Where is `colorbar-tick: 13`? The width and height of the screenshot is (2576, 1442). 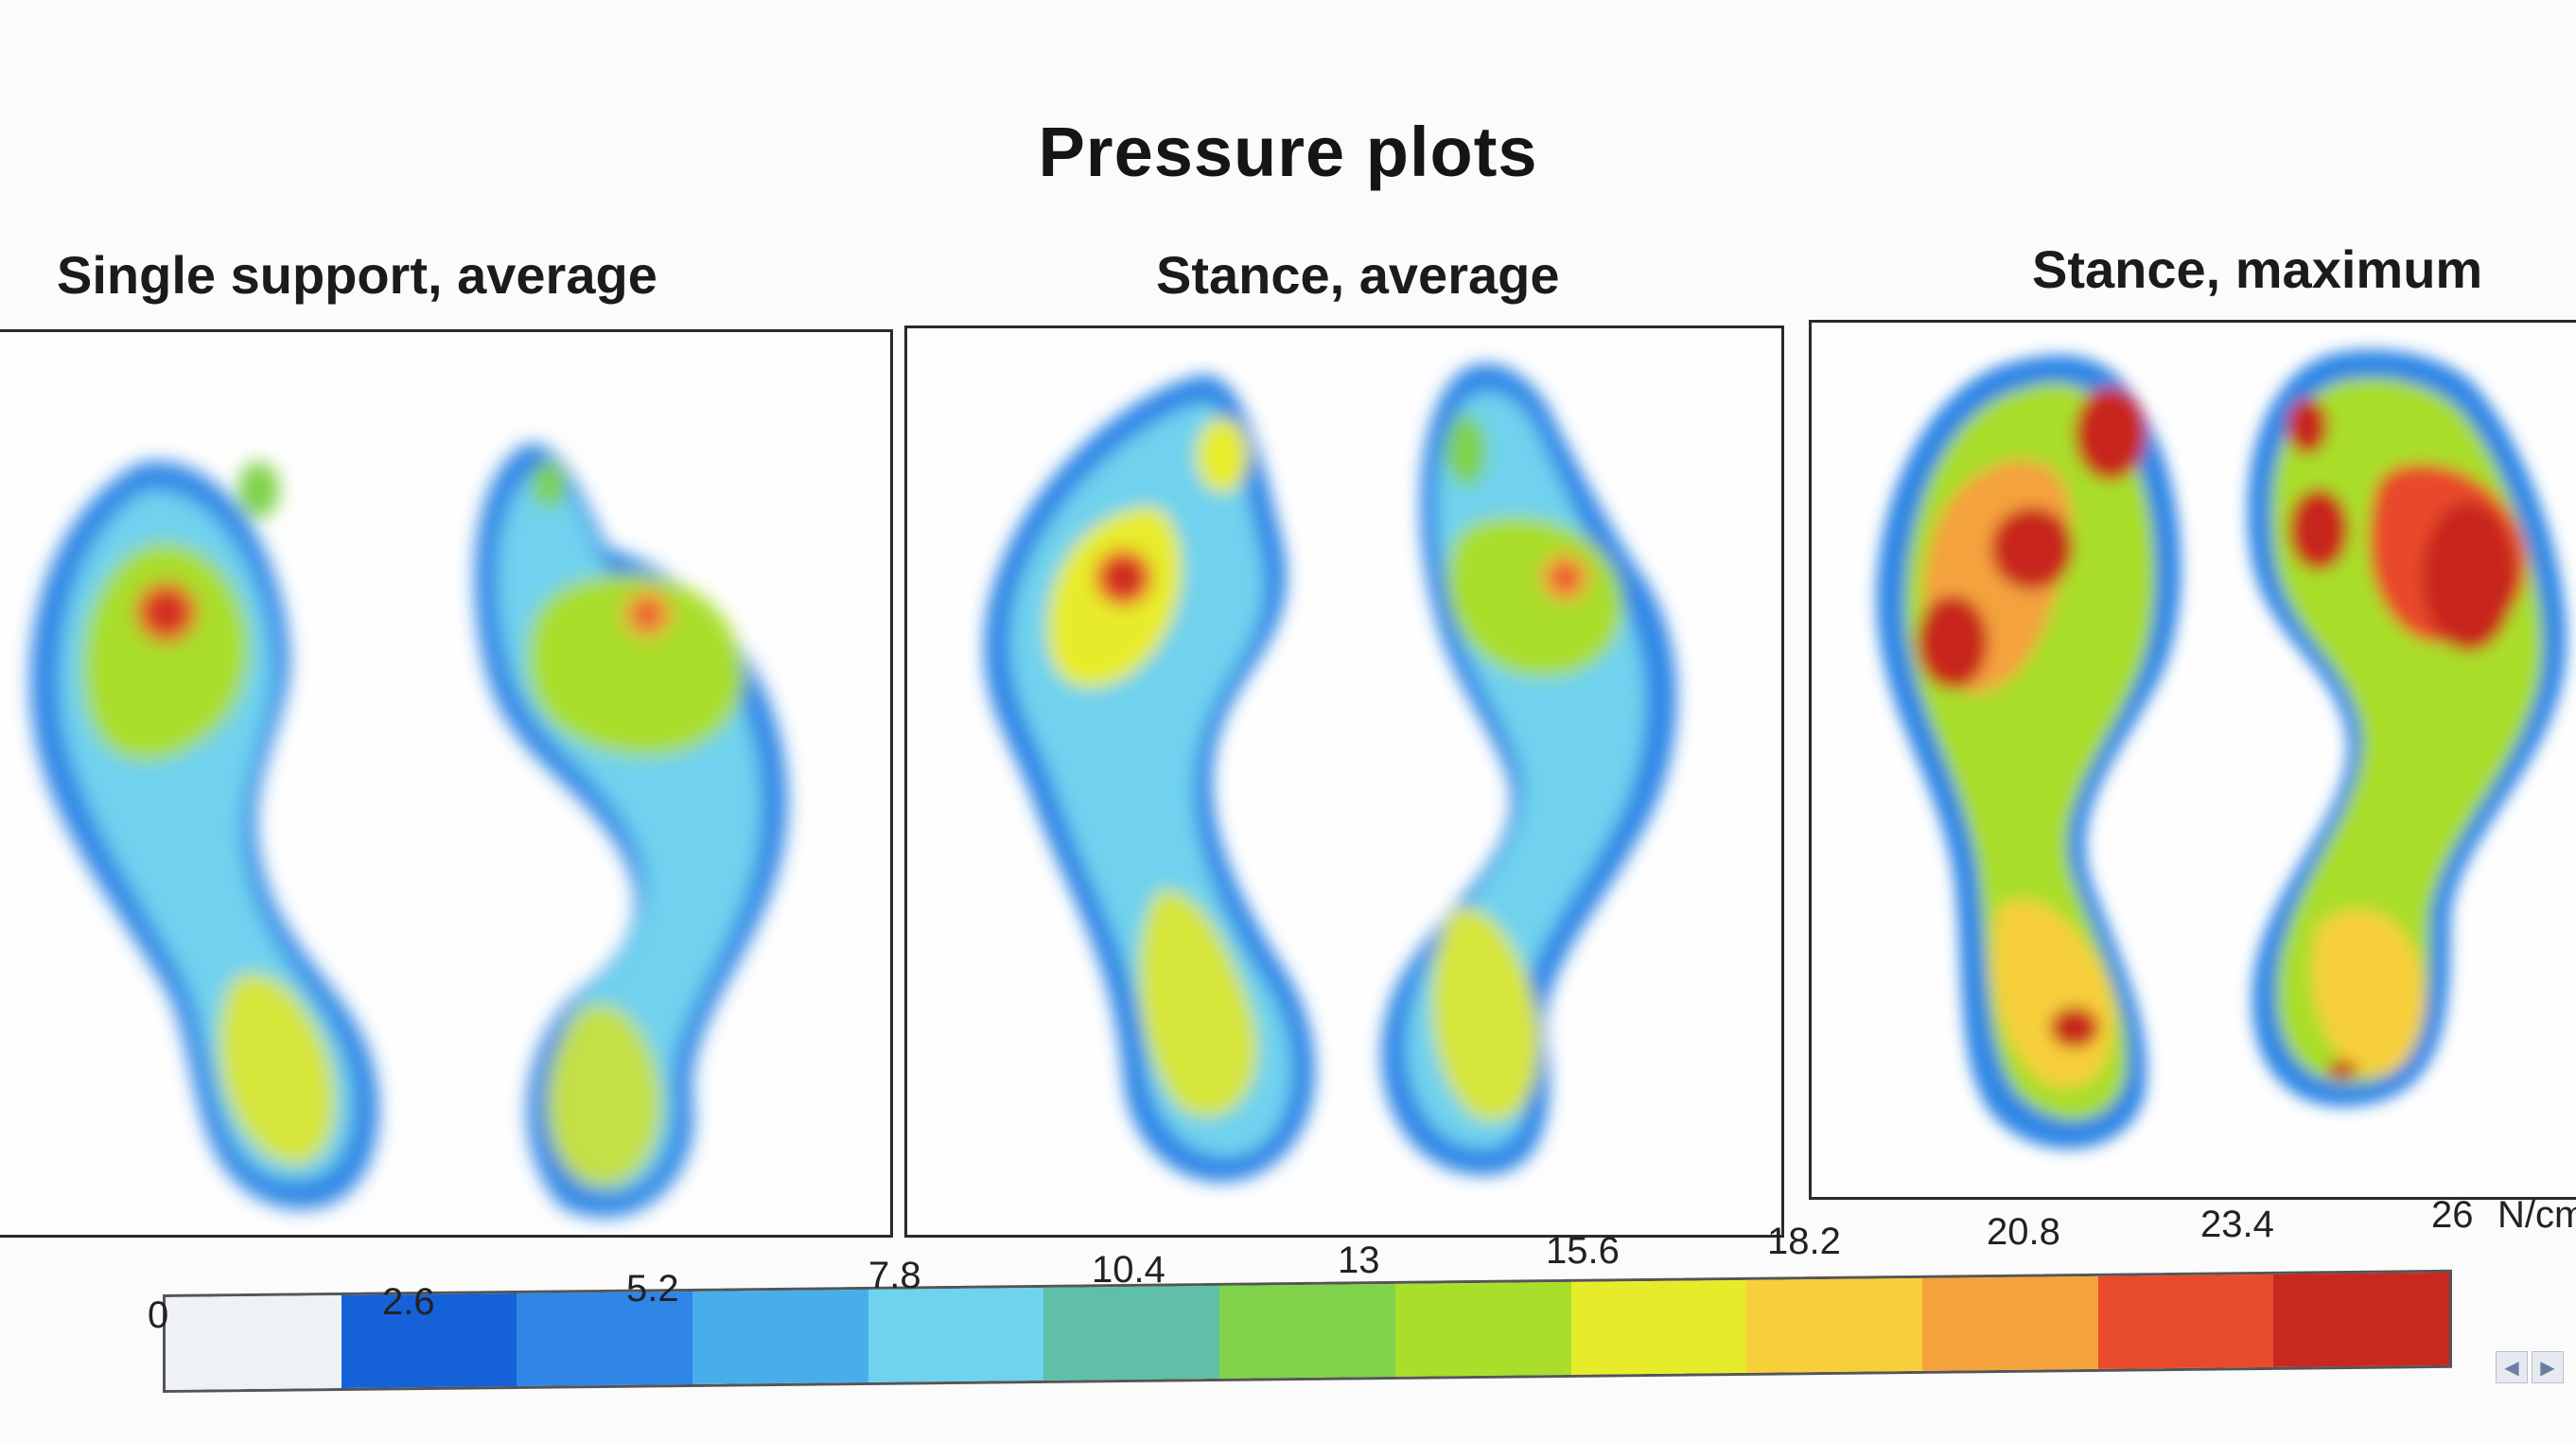
colorbar-tick: 13 is located at coordinates (1359, 1260).